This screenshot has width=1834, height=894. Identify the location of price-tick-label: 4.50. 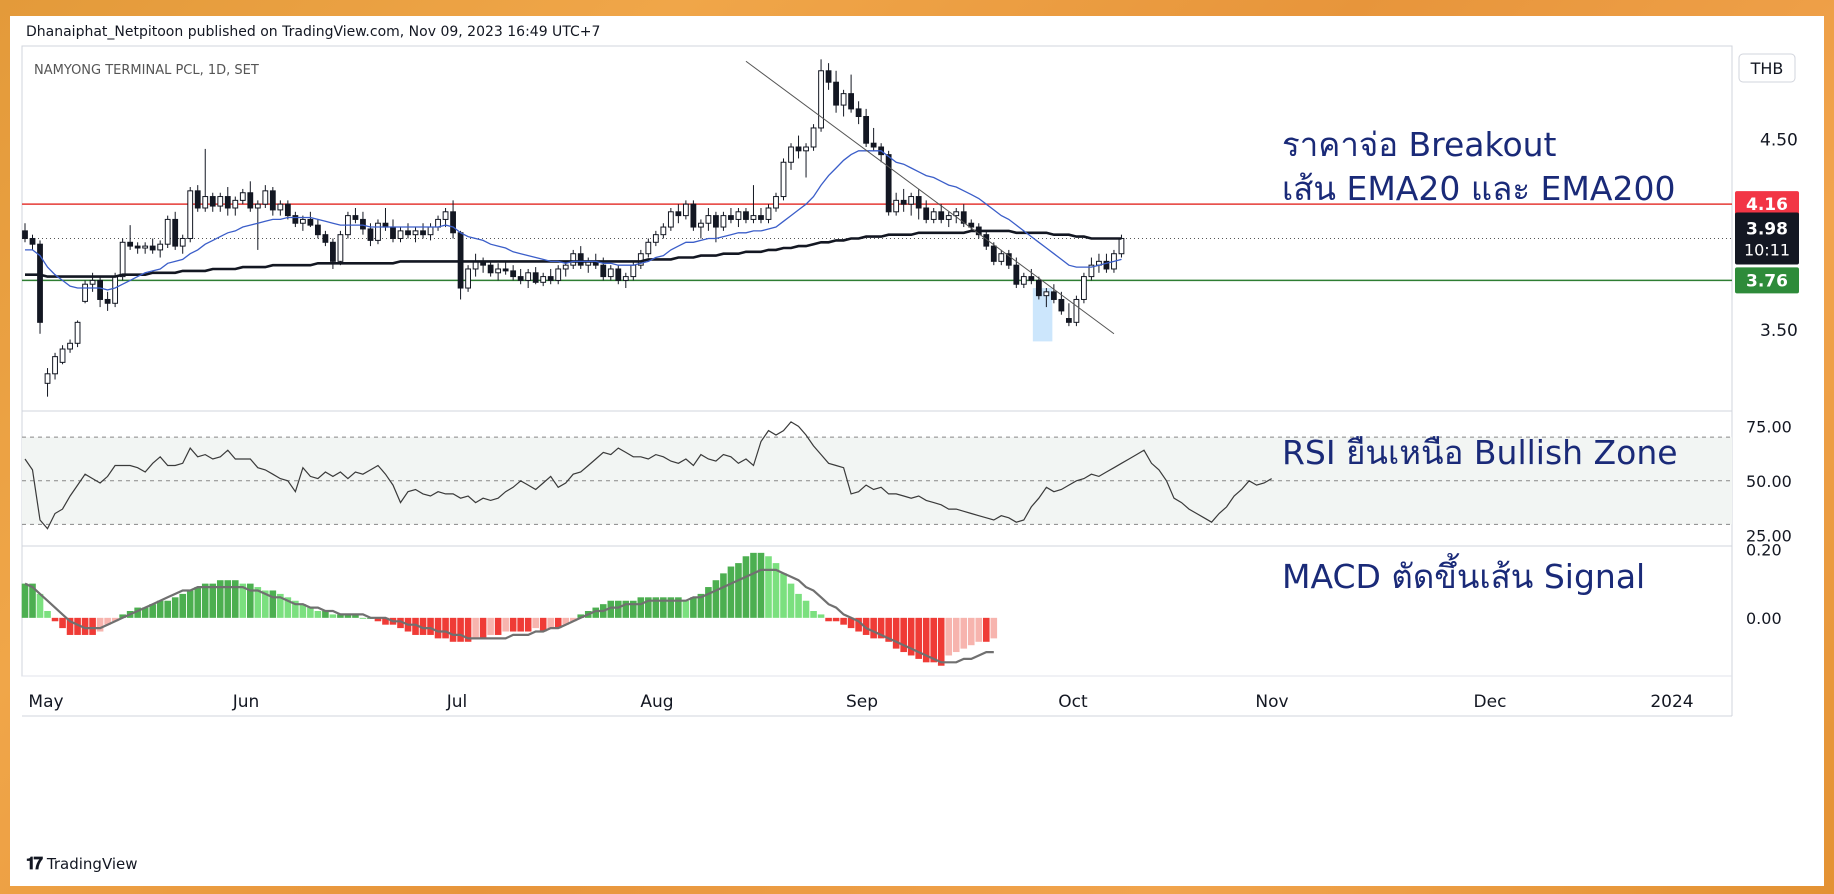
(1779, 140).